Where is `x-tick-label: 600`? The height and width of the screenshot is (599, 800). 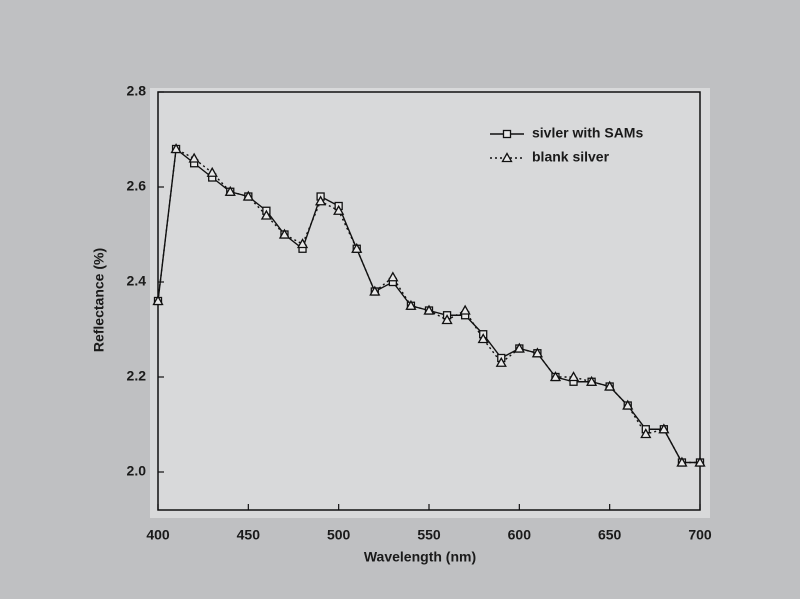 x-tick-label: 600 is located at coordinates (520, 535).